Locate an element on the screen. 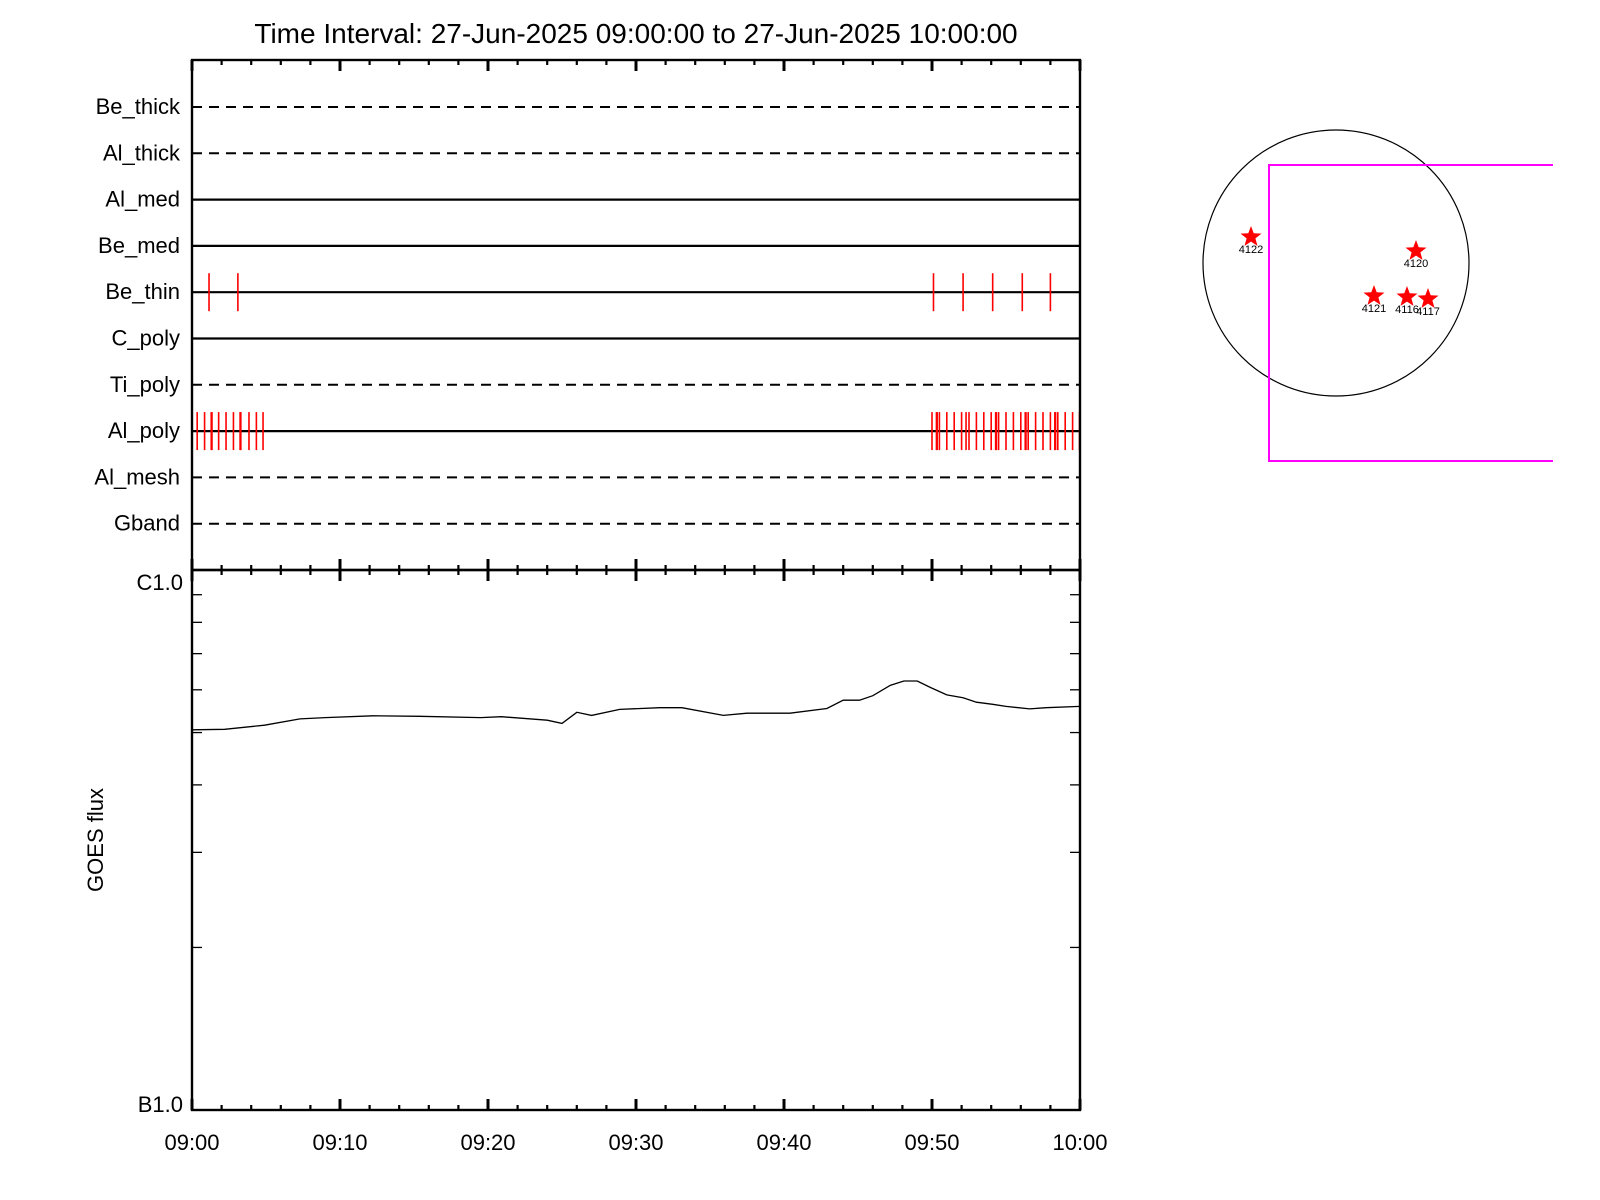  x-tick-label: 09:20 is located at coordinates (487, 1142).